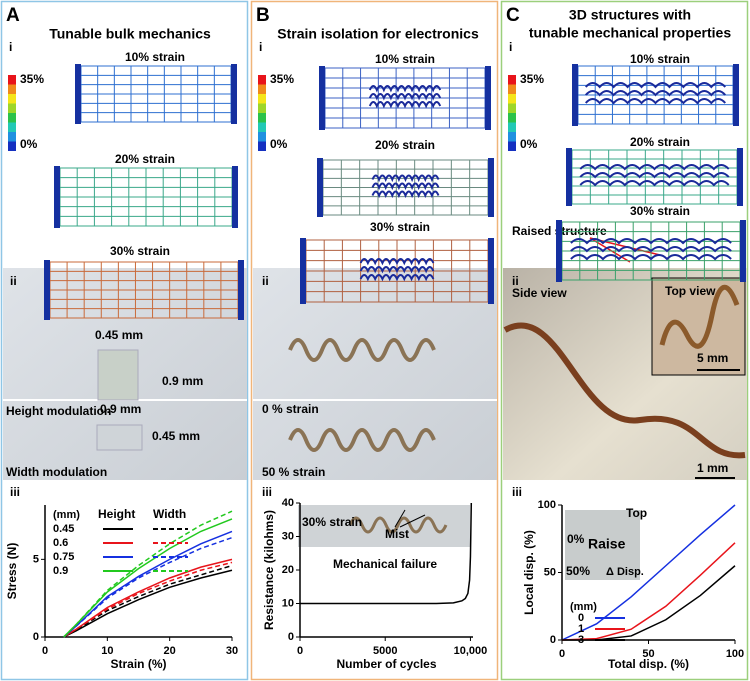 The height and width of the screenshot is (681, 750). I want to click on x-axis-label: Total disp. (%), so click(648, 664).